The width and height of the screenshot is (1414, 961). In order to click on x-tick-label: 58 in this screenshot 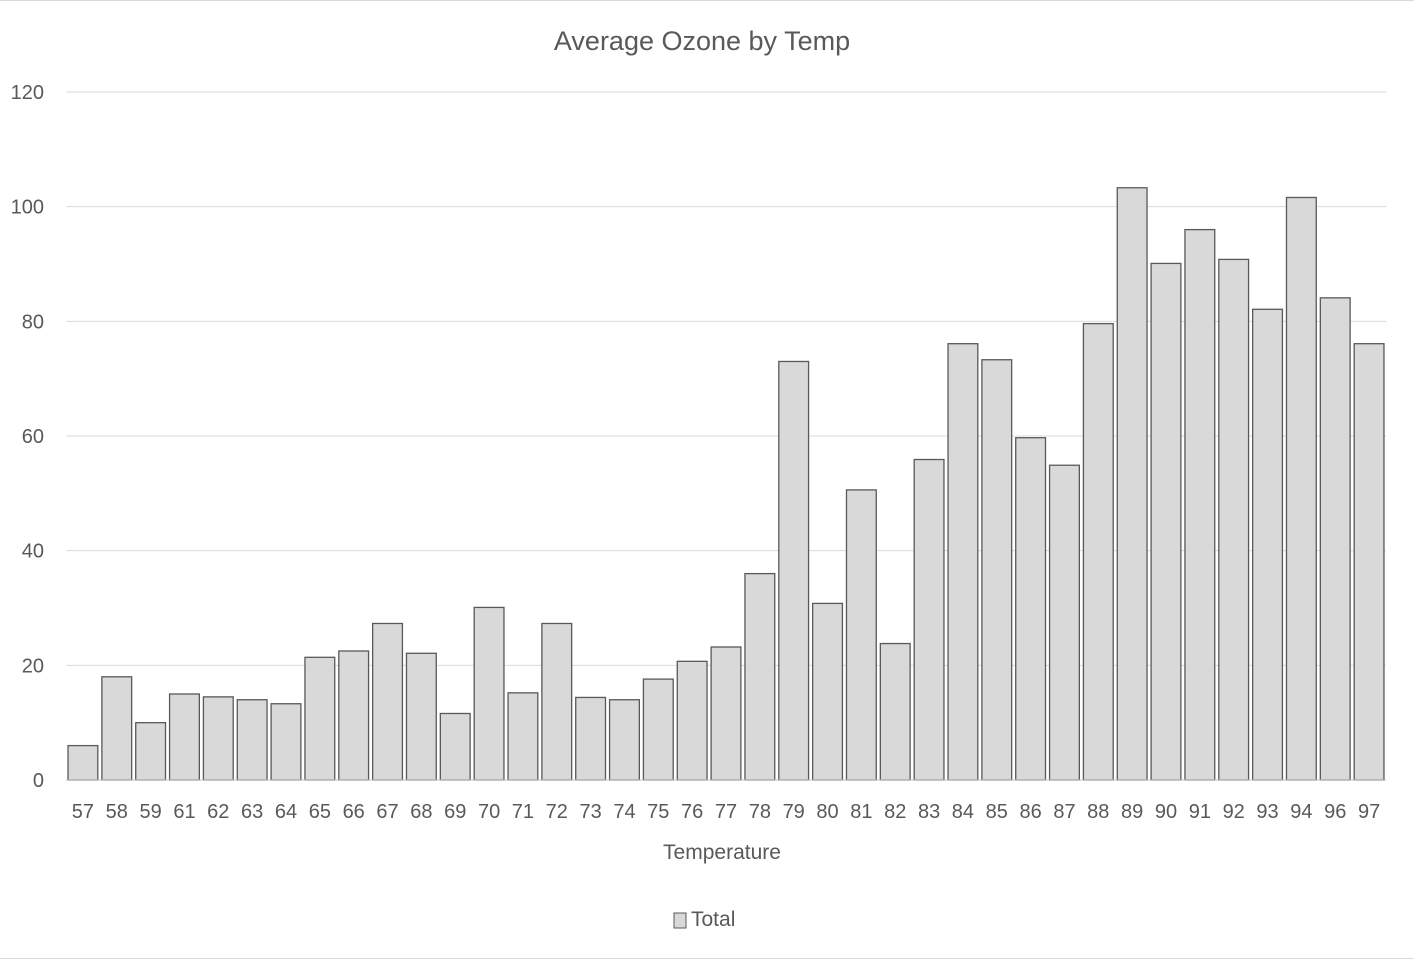, I will do `click(117, 812)`.